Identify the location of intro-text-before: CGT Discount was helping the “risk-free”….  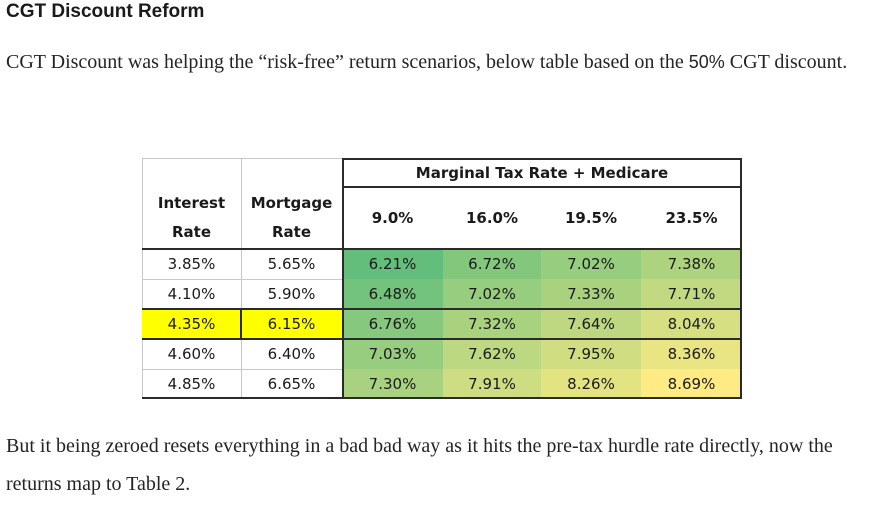
(347, 62).